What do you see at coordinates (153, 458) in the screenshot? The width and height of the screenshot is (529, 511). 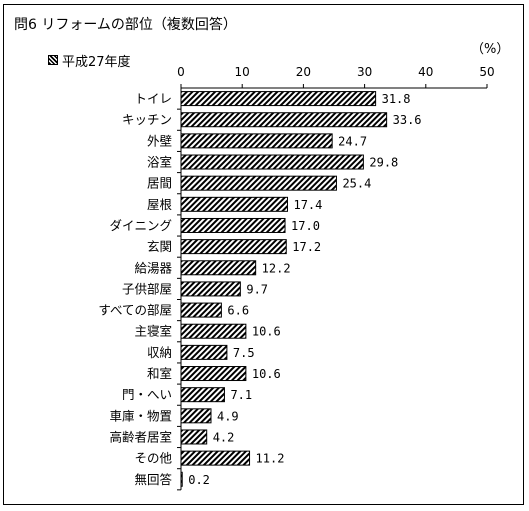 I see `category-label: その他` at bounding box center [153, 458].